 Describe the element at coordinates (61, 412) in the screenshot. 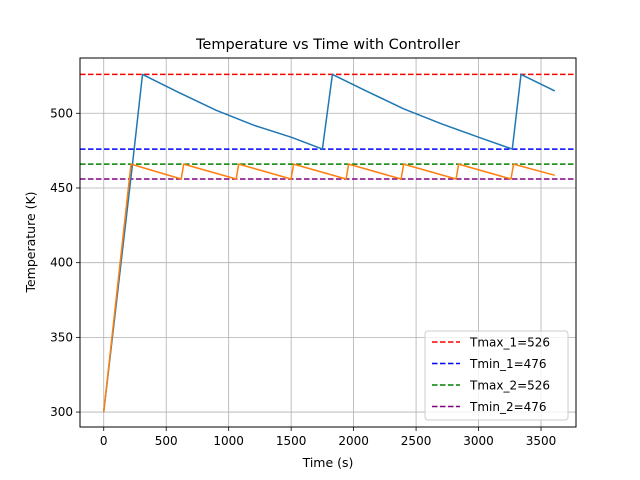

I see `y-tick-label: 300` at that location.